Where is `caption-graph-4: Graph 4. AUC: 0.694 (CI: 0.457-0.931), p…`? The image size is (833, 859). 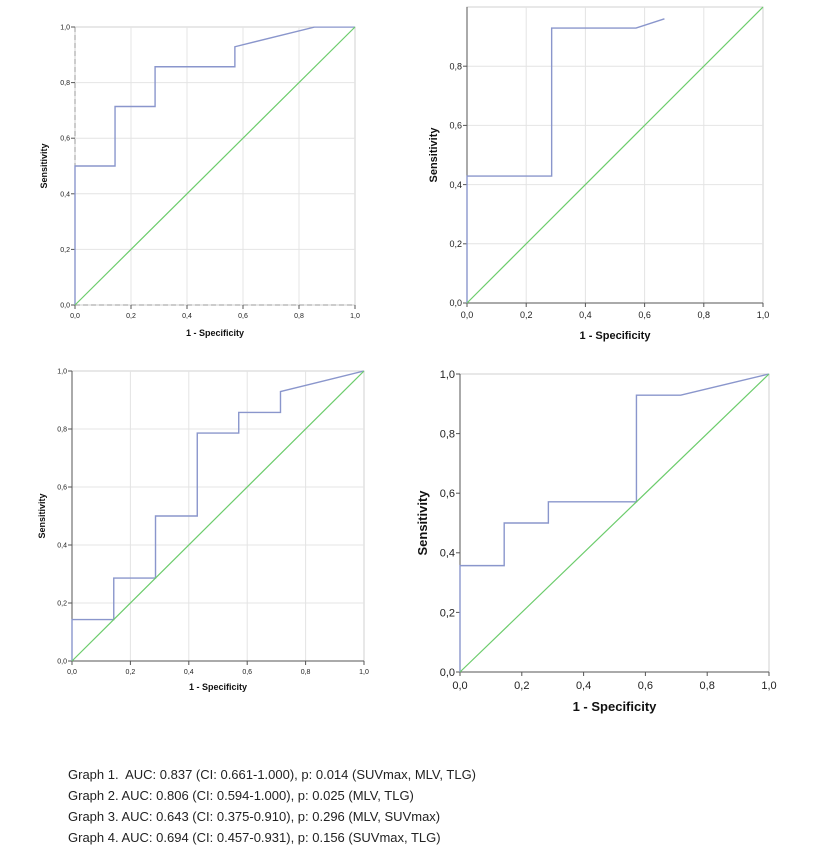
caption-graph-4: Graph 4. AUC: 0.694 (CI: 0.457-0.931), p… is located at coordinates (254, 837).